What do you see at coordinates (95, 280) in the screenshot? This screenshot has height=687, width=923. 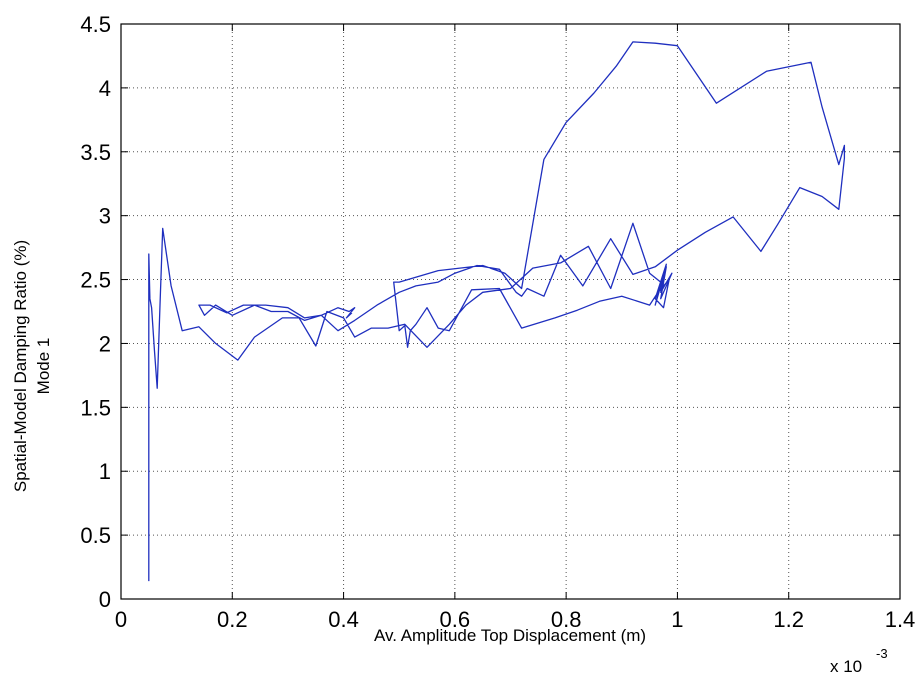 I see `y-tick-label: 2.5` at bounding box center [95, 280].